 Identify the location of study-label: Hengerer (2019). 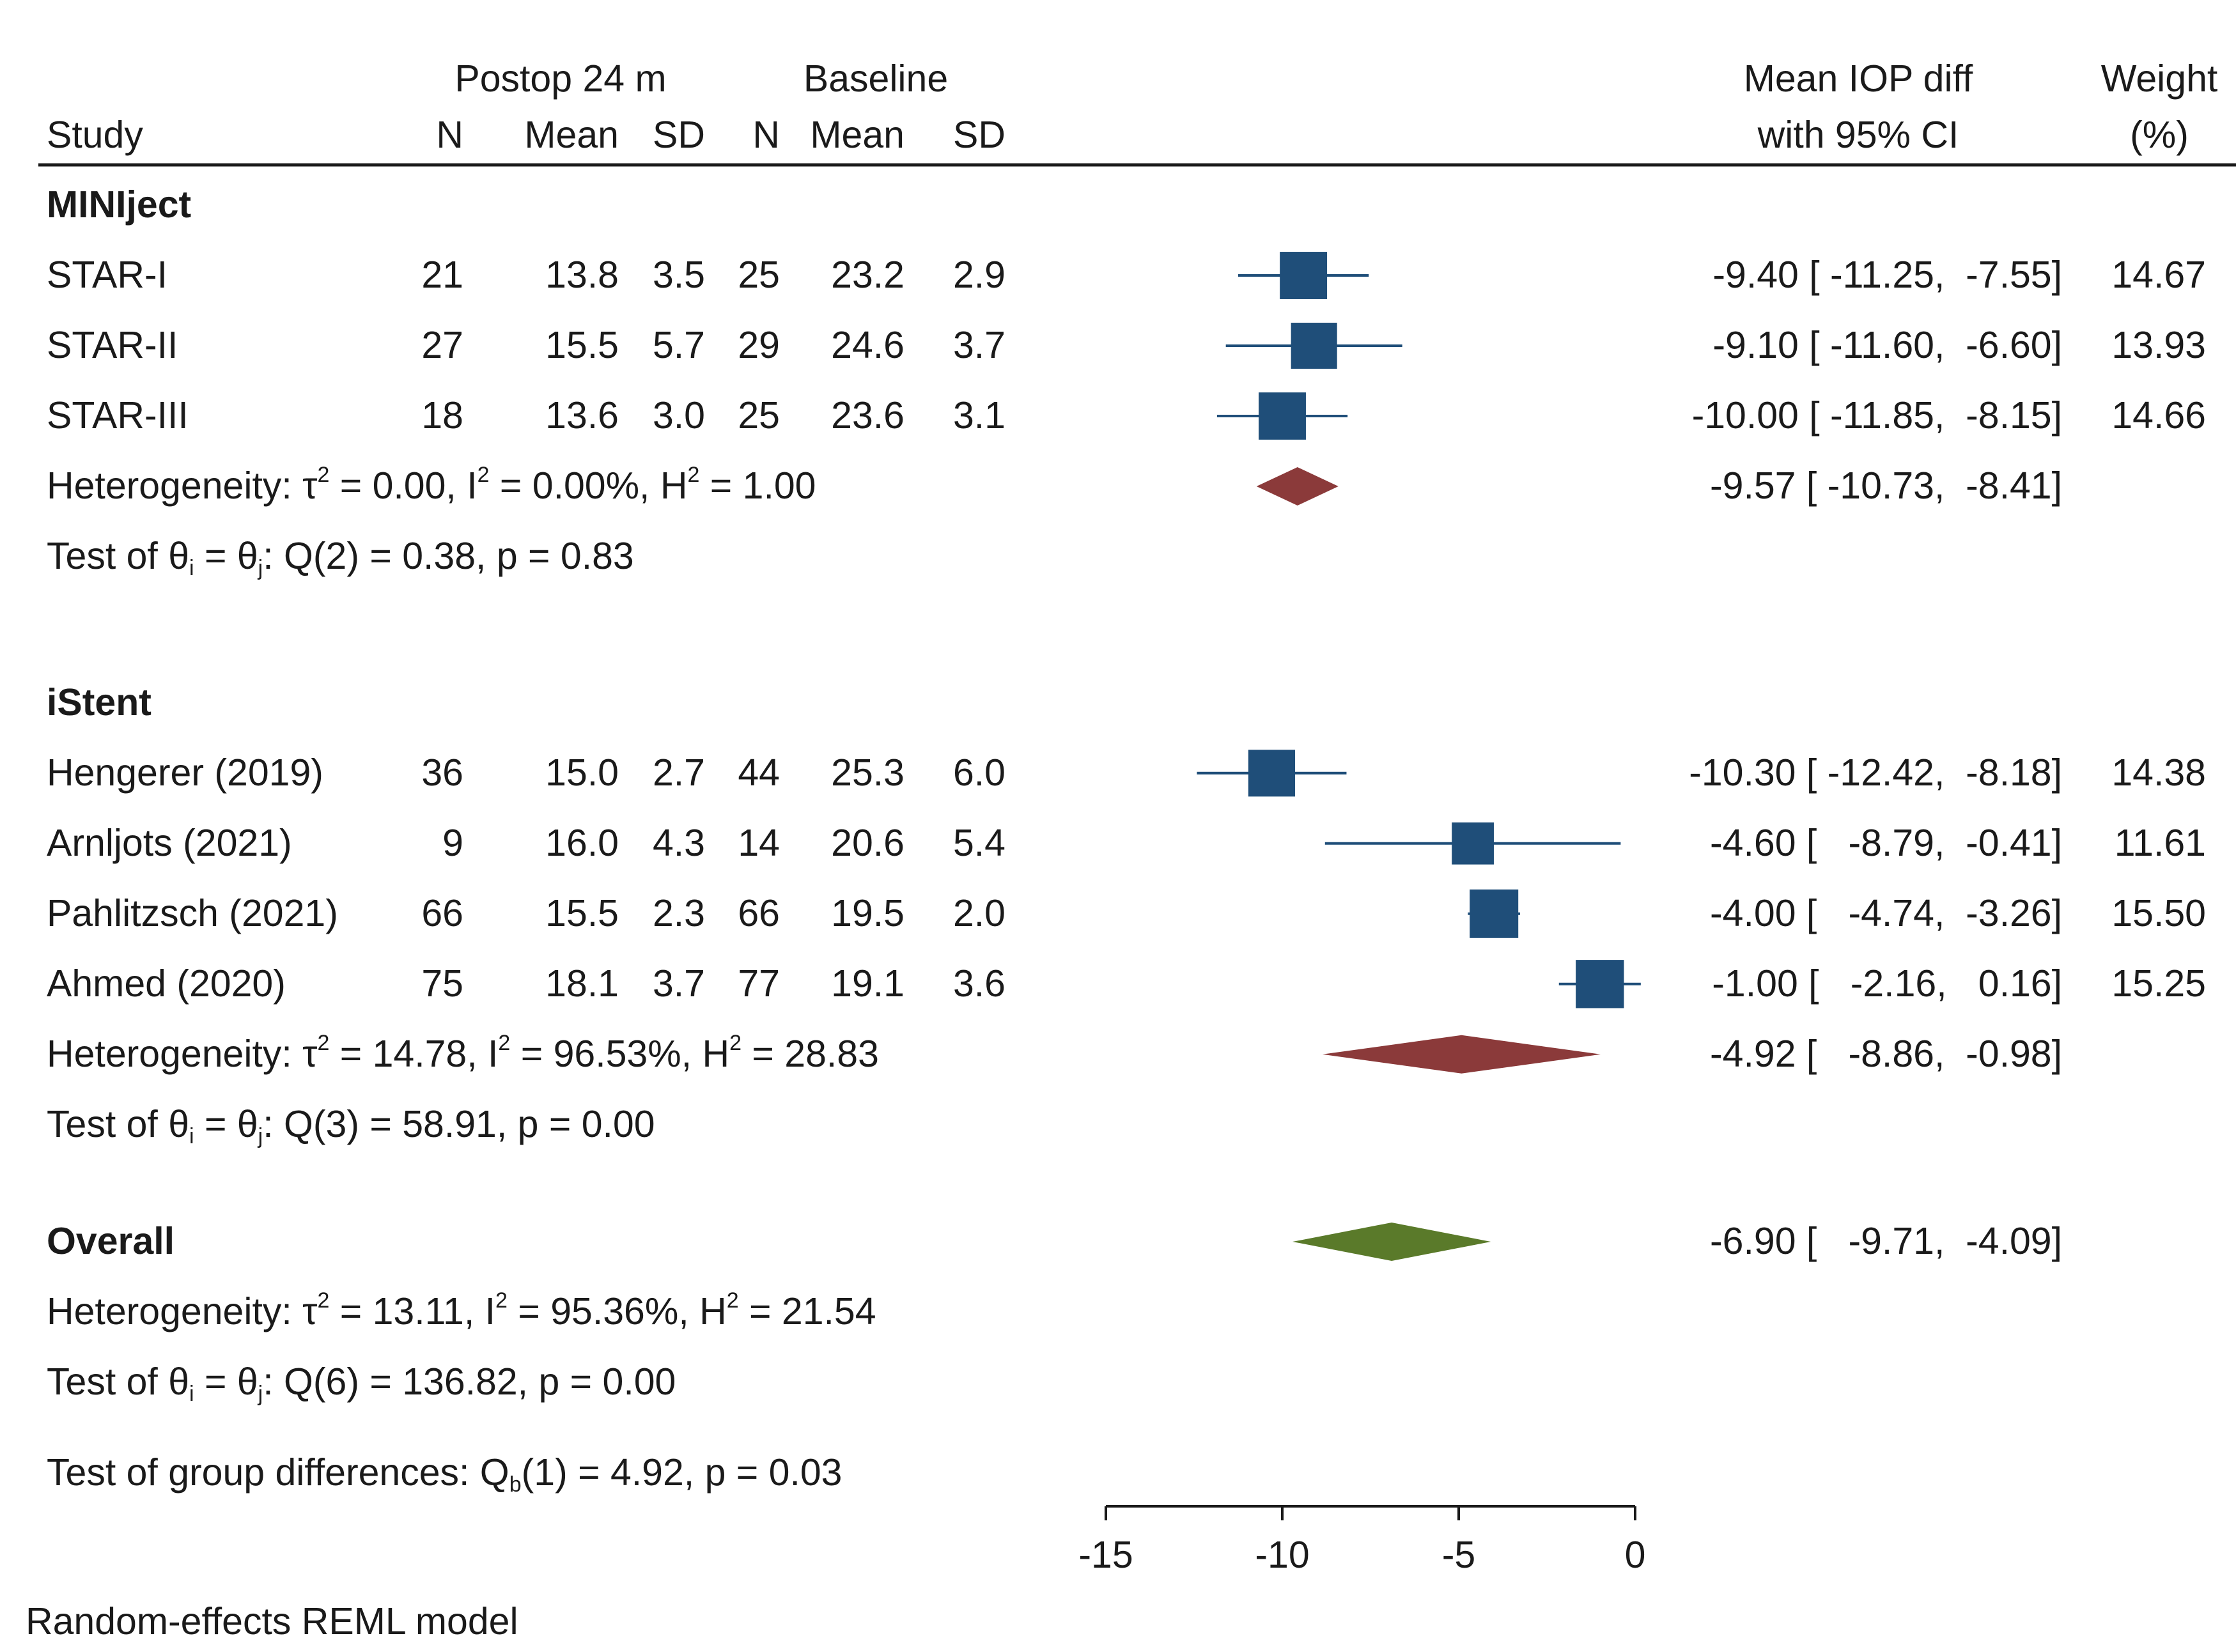
(185, 772).